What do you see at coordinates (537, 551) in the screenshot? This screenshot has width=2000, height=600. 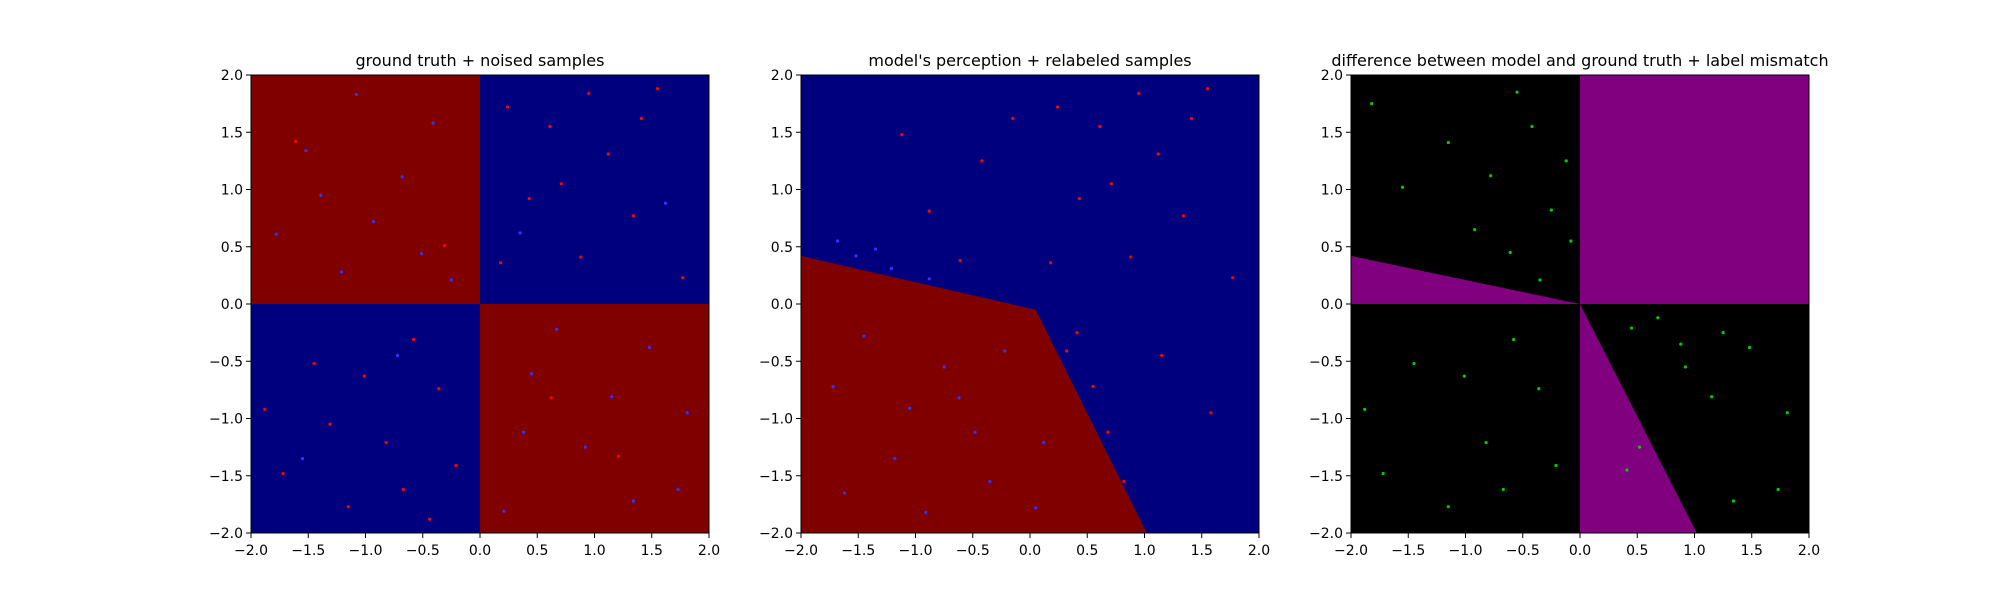 I see `x-tick-label: 0.5` at bounding box center [537, 551].